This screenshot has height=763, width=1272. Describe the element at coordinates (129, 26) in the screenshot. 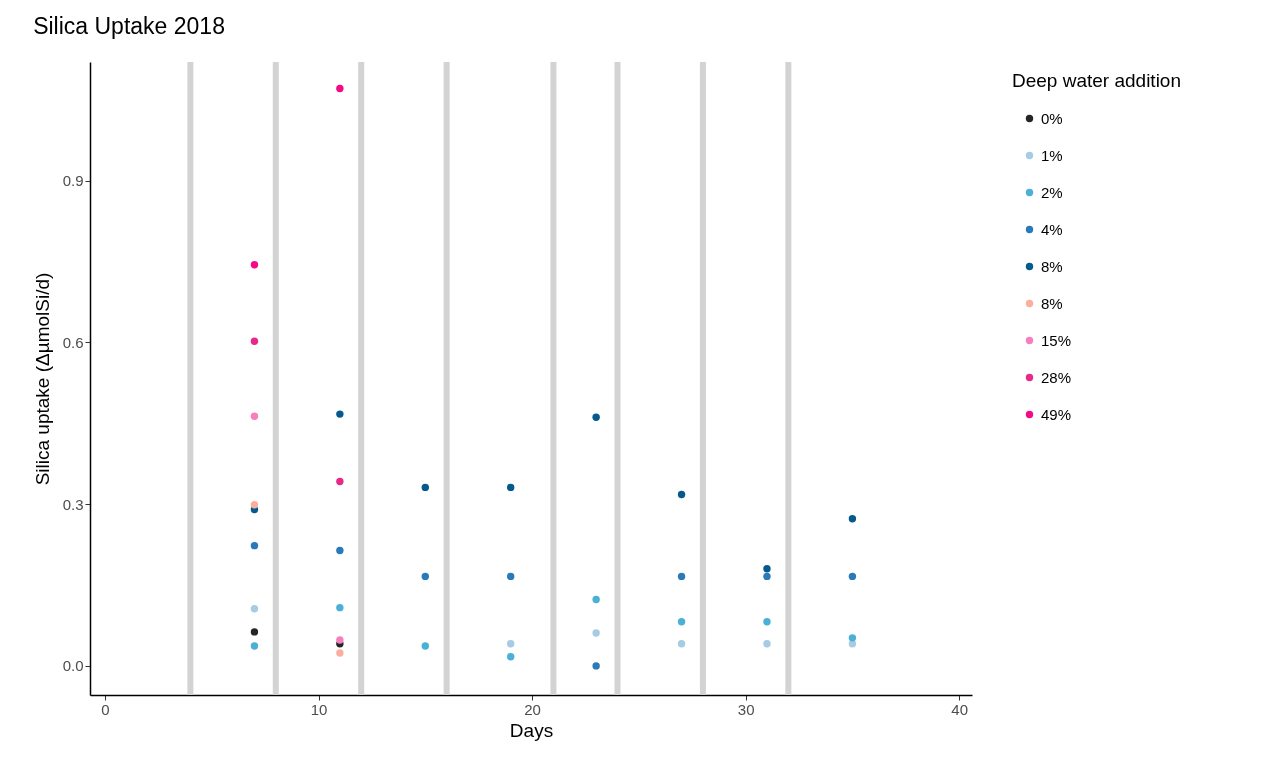

I see `chart-title: Silica Uptake 2018` at that location.